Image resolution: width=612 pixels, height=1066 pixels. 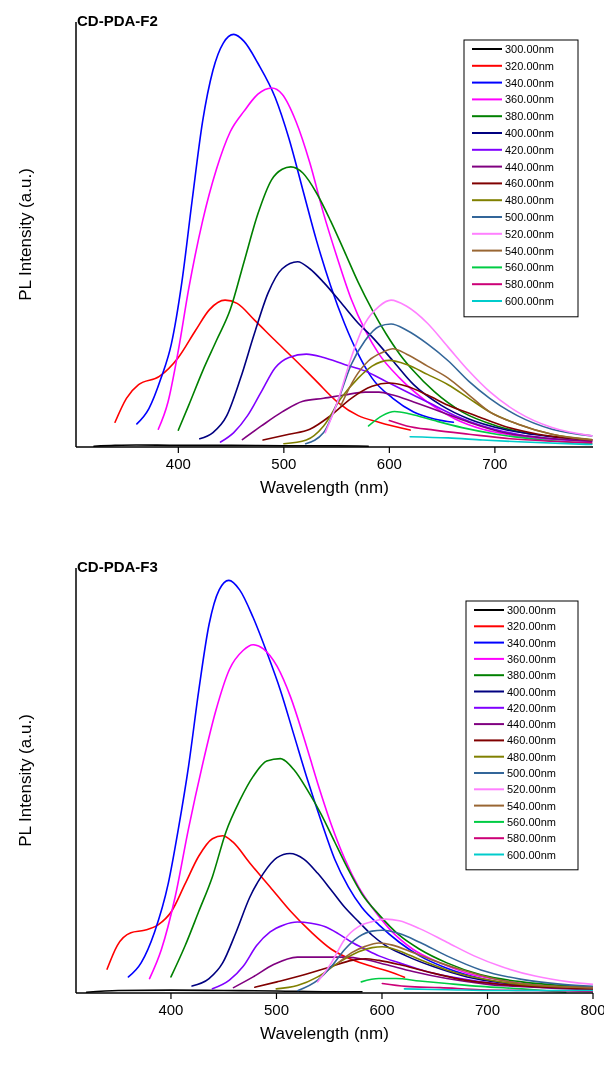 What do you see at coordinates (117, 20) in the screenshot?
I see `chart-title: CD-PDA-F2` at bounding box center [117, 20].